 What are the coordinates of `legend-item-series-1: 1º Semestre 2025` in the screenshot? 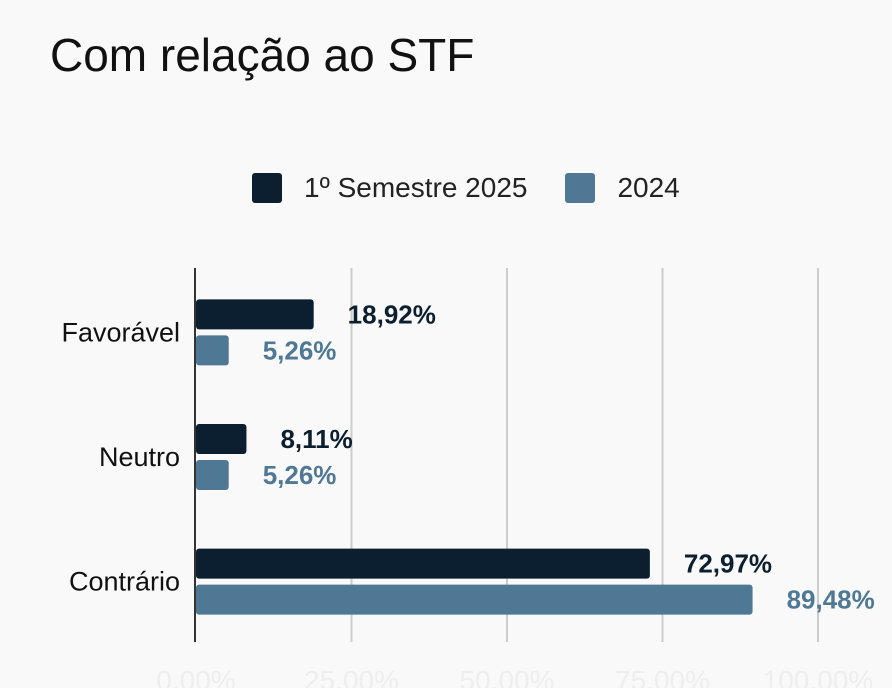 It's located at (389, 188).